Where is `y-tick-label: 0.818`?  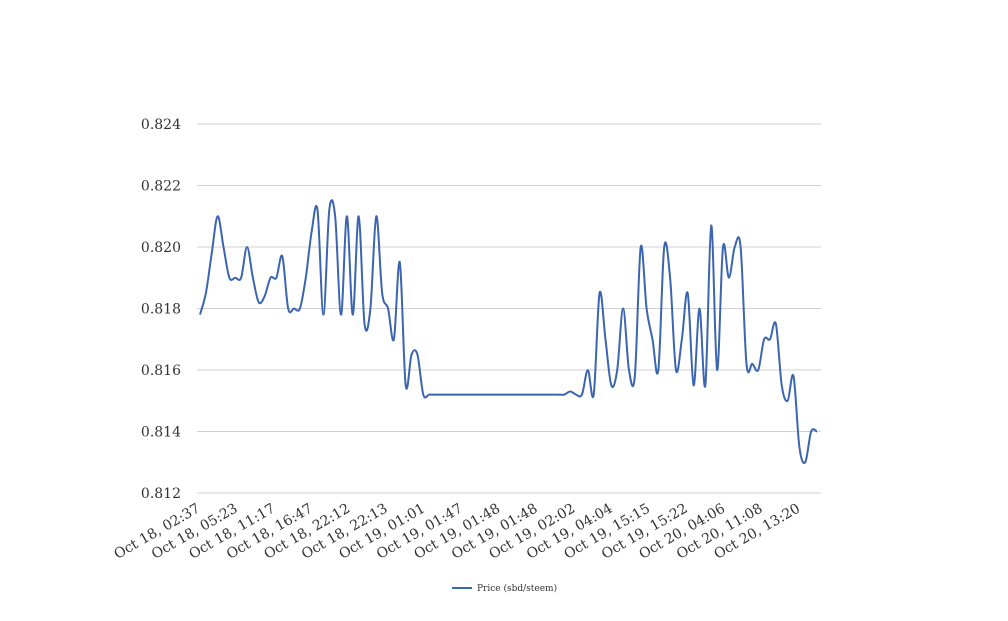
y-tick-label: 0.818 is located at coordinates (161, 310).